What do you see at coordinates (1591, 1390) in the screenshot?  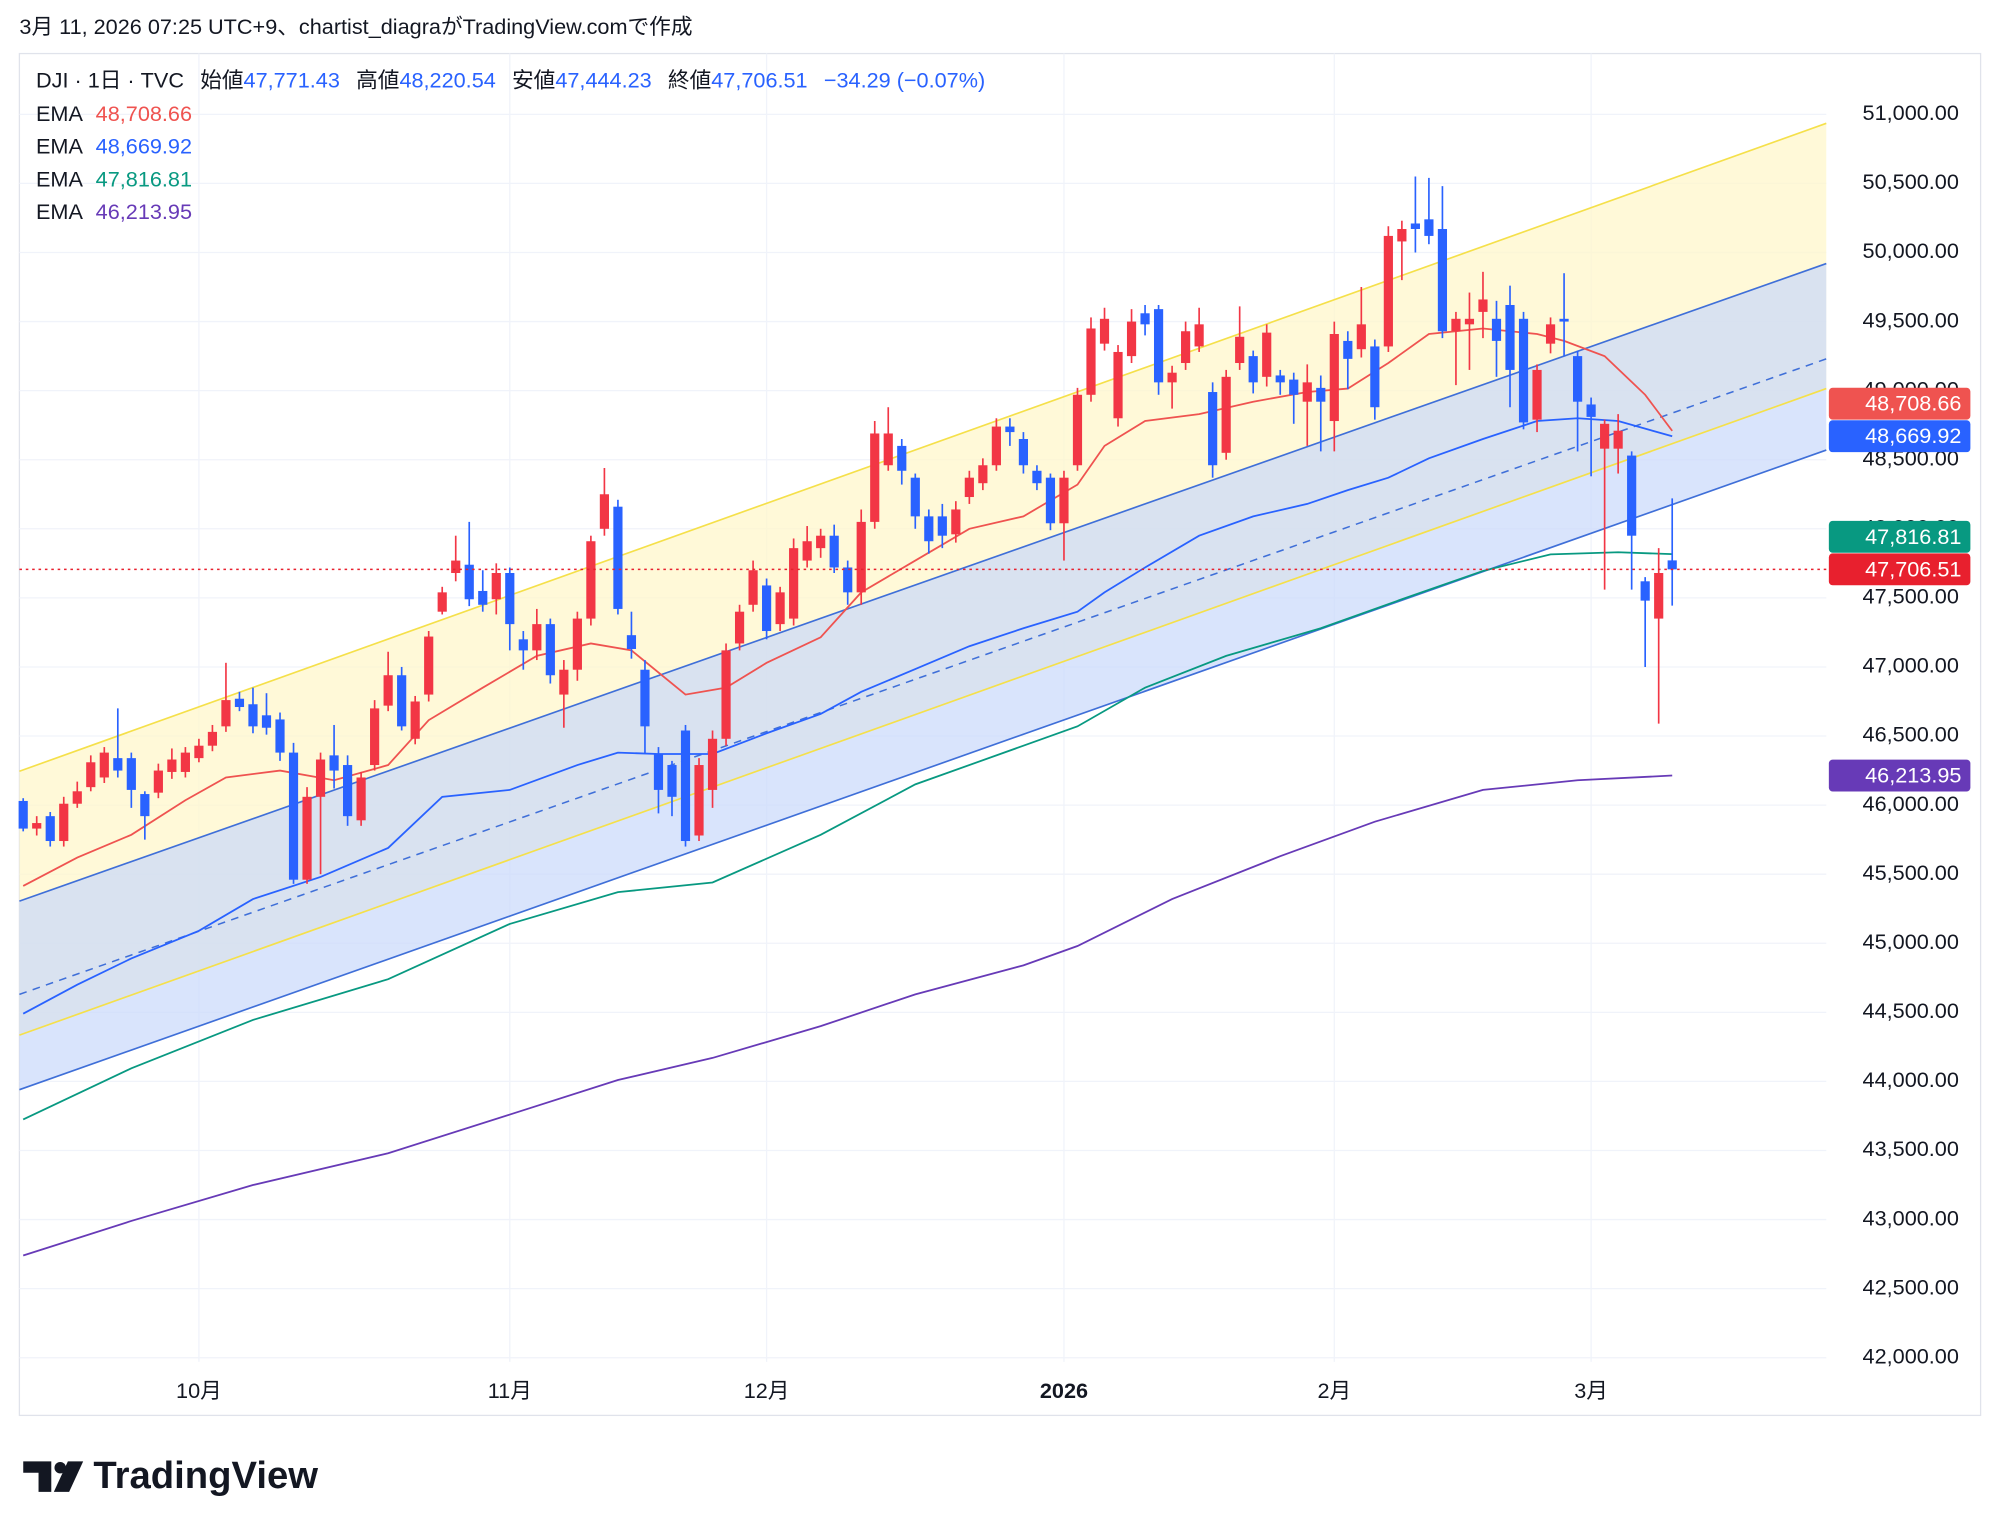 I see `x-tick-label: 3月` at bounding box center [1591, 1390].